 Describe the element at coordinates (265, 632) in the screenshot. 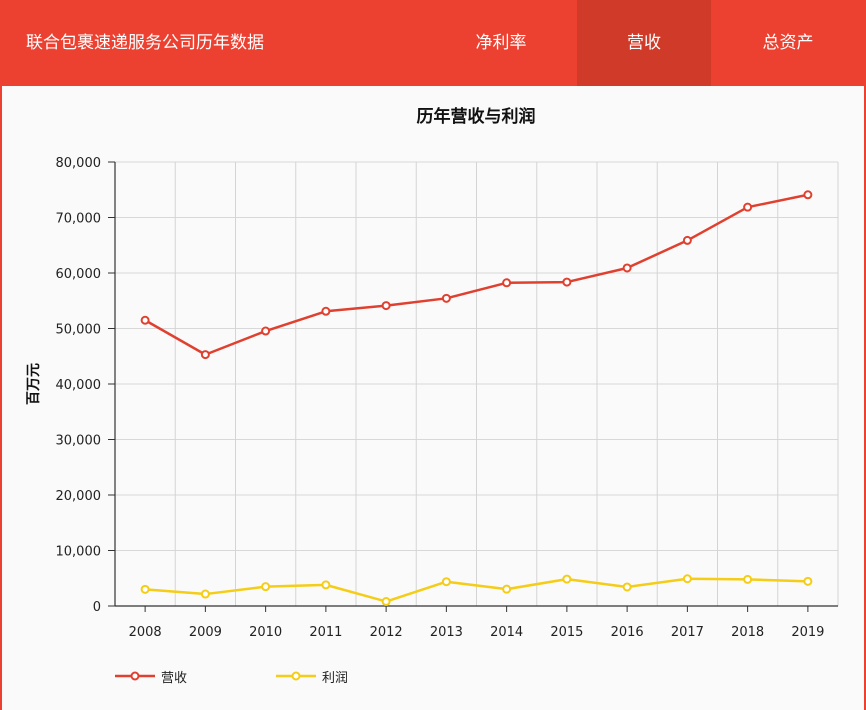

I see `x-tick-label: 2010` at that location.